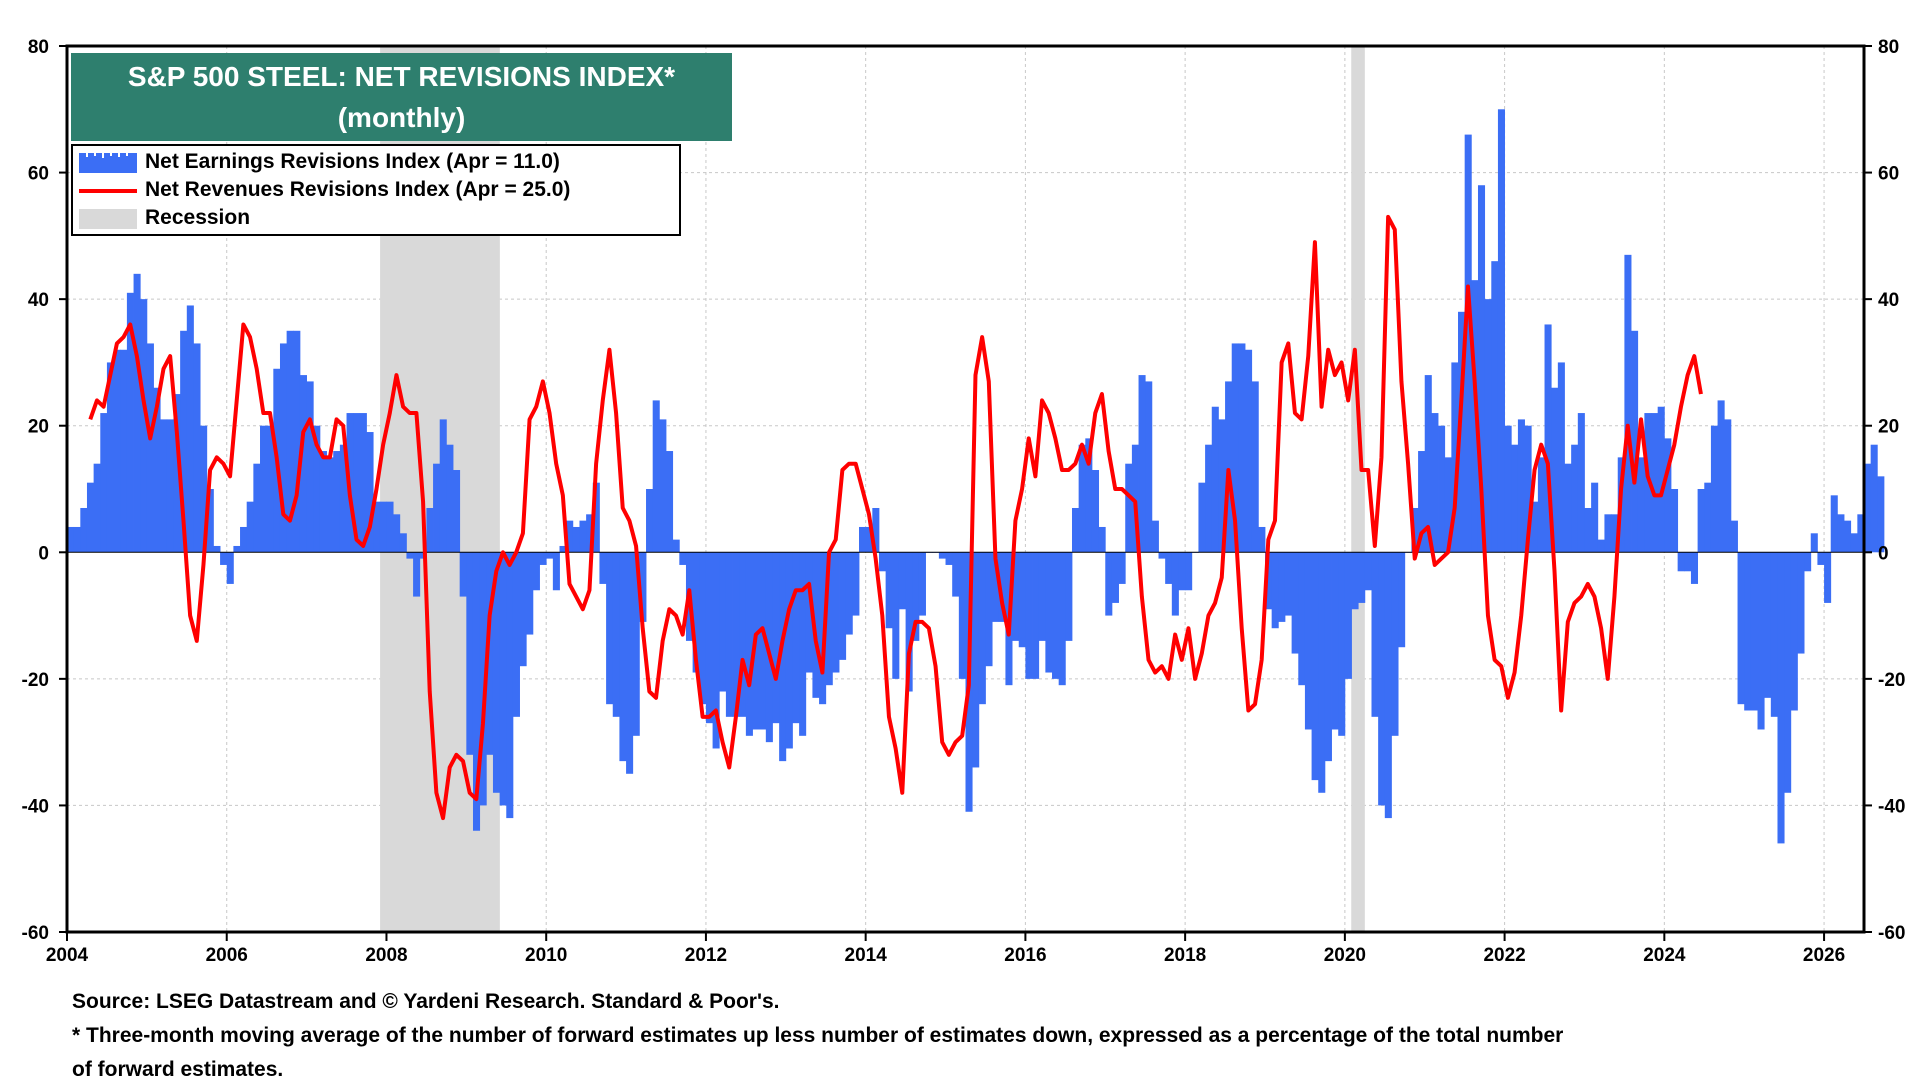  Describe the element at coordinates (1891, 933) in the screenshot. I see `y-tick-label-right: -60` at that location.